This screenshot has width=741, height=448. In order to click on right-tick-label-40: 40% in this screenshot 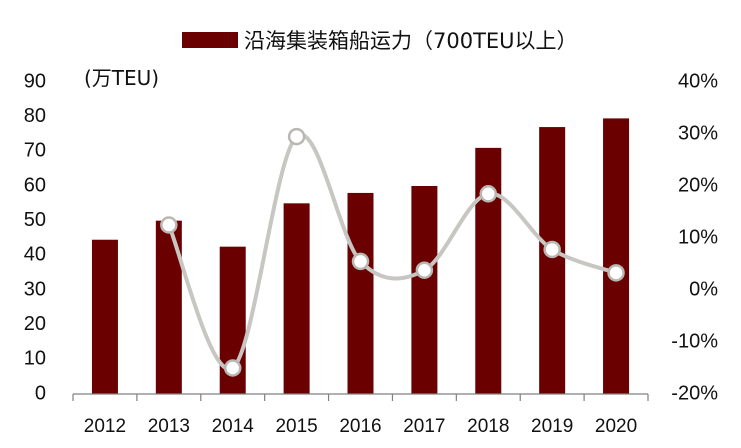, I will do `click(698, 81)`.